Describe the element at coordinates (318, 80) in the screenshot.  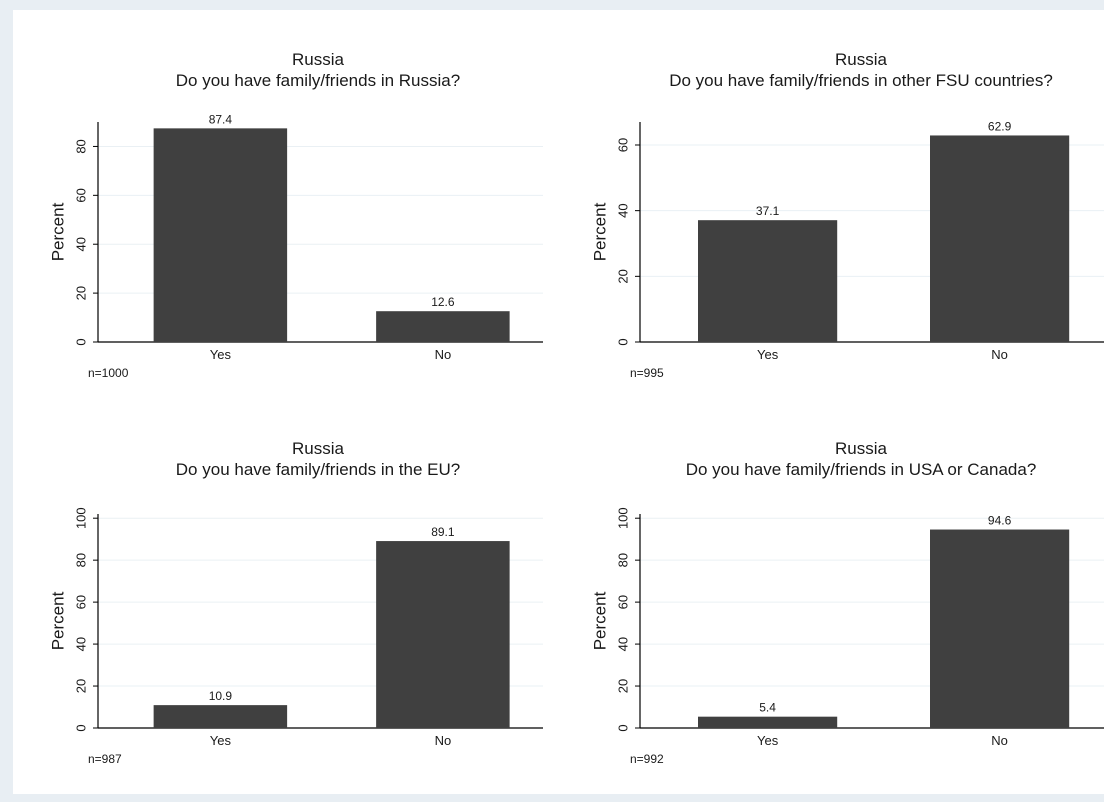
I see `chart-subtitle: Do you have family/friends in Russia?` at that location.